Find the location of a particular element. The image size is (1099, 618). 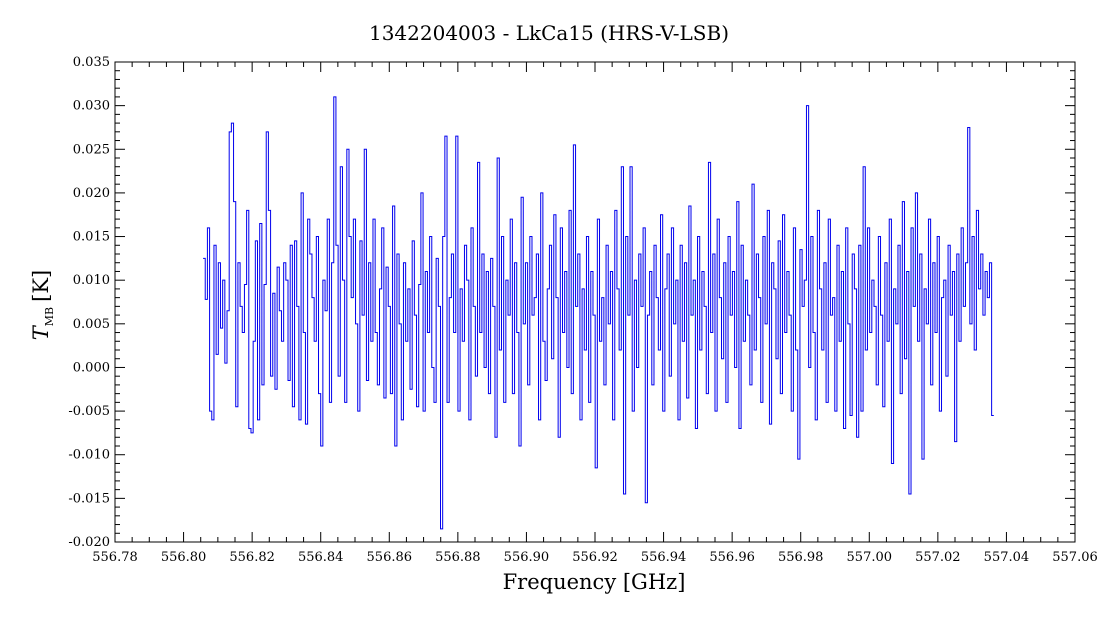

x-tick-label: 556.82 is located at coordinates (252, 557).